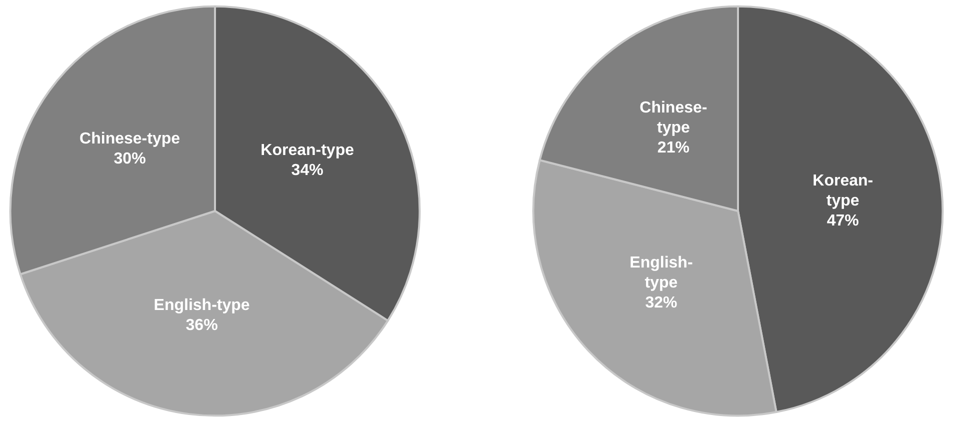 The height and width of the screenshot is (422, 953). Describe the element at coordinates (202, 325) in the screenshot. I see `data-label: 36%` at that location.